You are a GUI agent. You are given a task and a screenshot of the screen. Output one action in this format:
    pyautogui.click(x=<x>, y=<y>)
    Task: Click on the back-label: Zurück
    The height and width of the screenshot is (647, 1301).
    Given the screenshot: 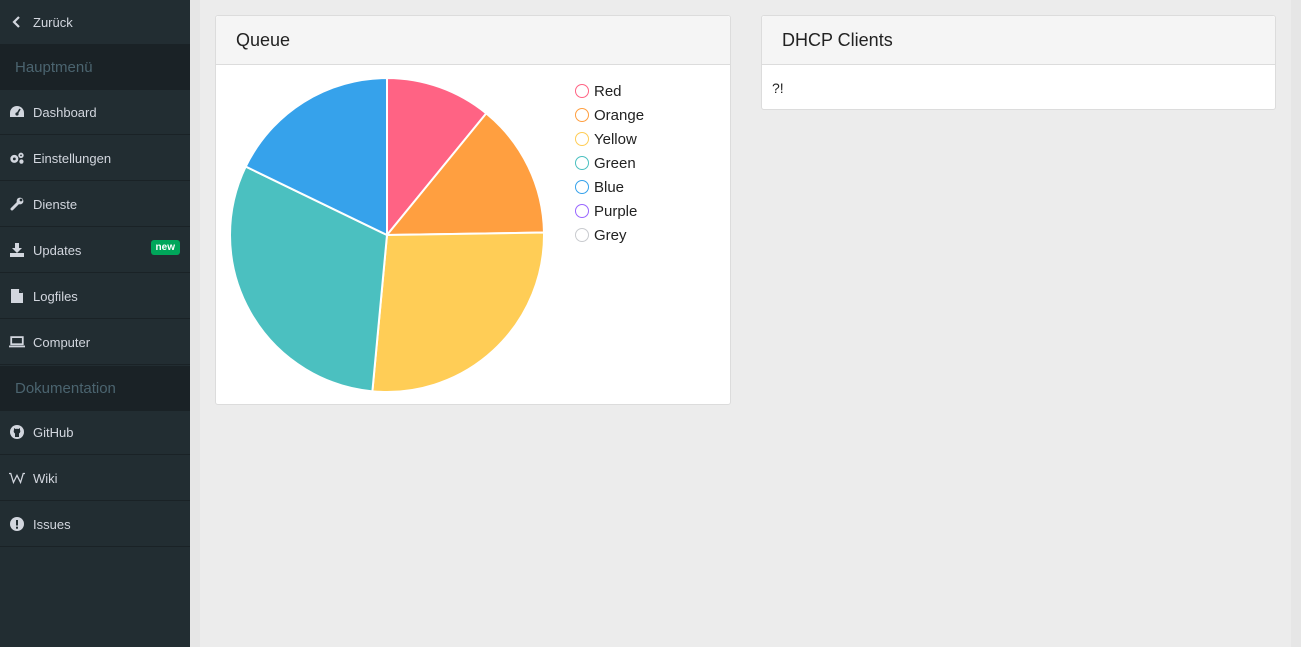 What is the action you would take?
    pyautogui.click(x=53, y=22)
    